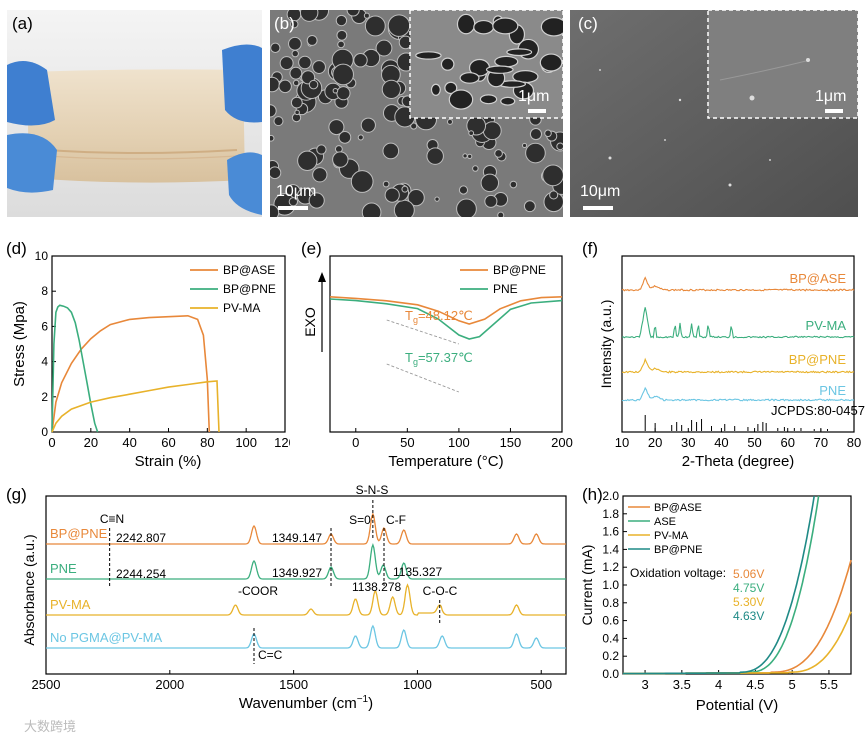 This screenshot has width=865, height=743. What do you see at coordinates (610, 549) in the screenshot?
I see `y-axis-tick-label: 1.4` at bounding box center [610, 549].